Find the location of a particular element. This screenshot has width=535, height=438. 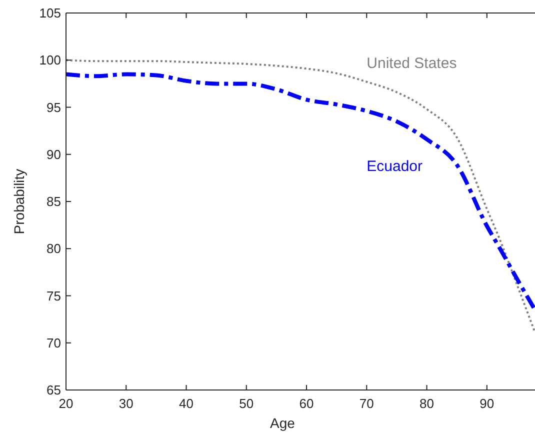

x-tick-label: 20 is located at coordinates (66, 403).